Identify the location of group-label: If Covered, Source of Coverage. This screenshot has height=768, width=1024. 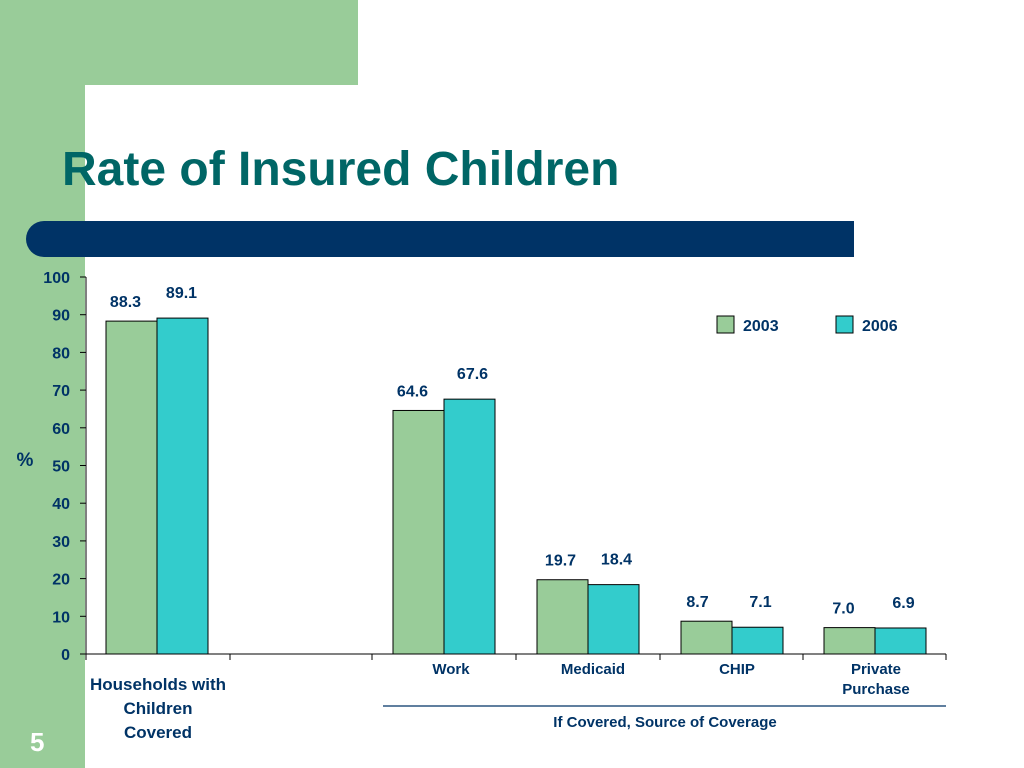
(664, 722).